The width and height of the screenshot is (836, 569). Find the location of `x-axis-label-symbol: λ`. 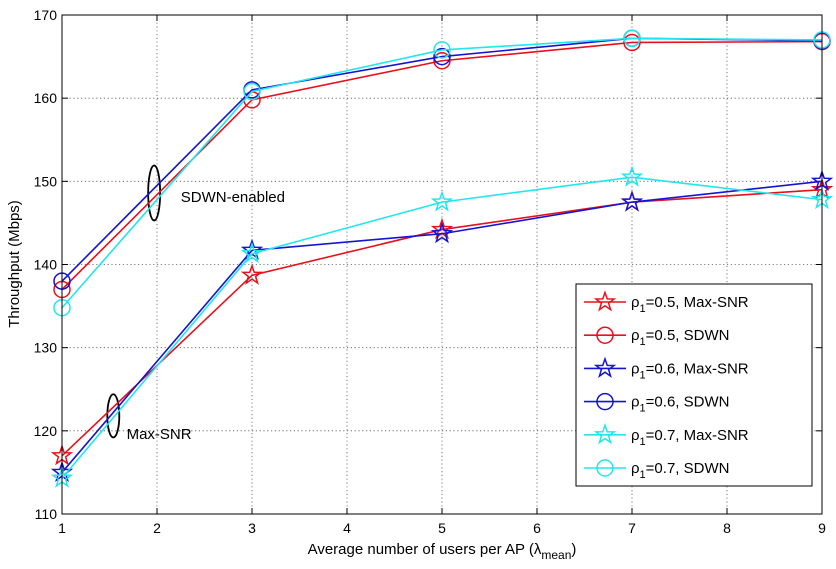

x-axis-label-symbol: λ is located at coordinates (538, 549).